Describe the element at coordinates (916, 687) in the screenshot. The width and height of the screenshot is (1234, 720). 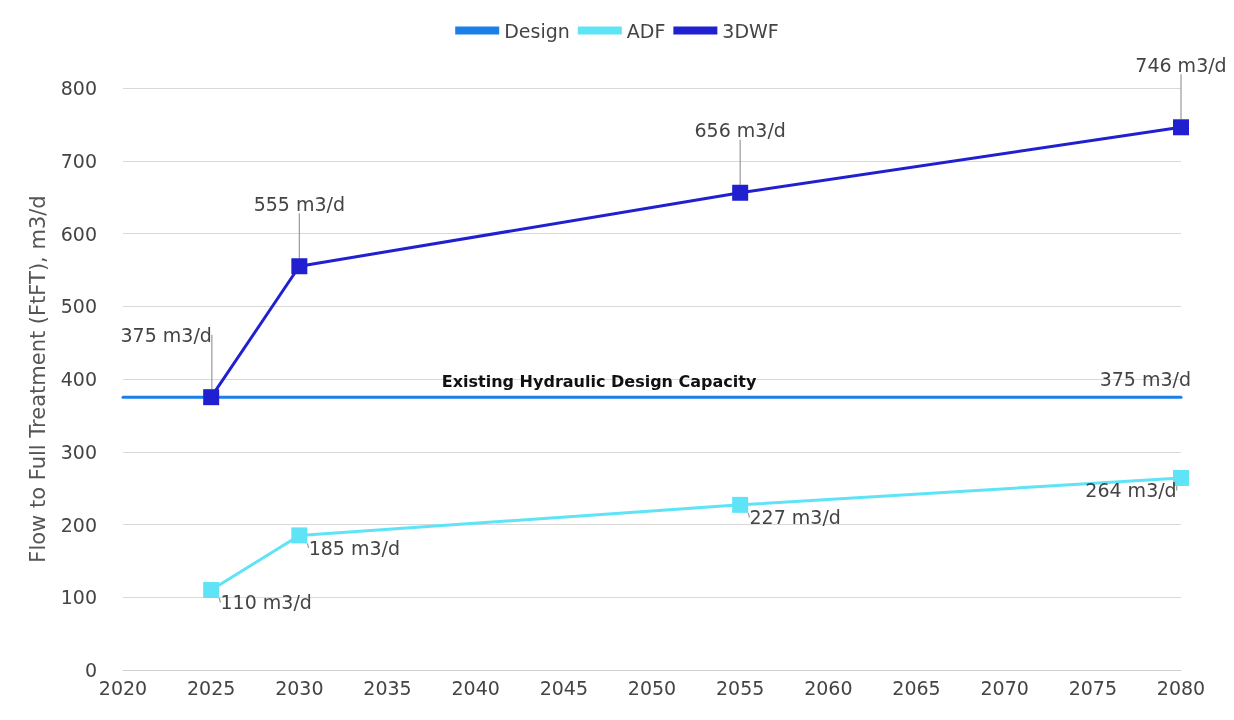
I see `x-tick-label: 2065` at that location.